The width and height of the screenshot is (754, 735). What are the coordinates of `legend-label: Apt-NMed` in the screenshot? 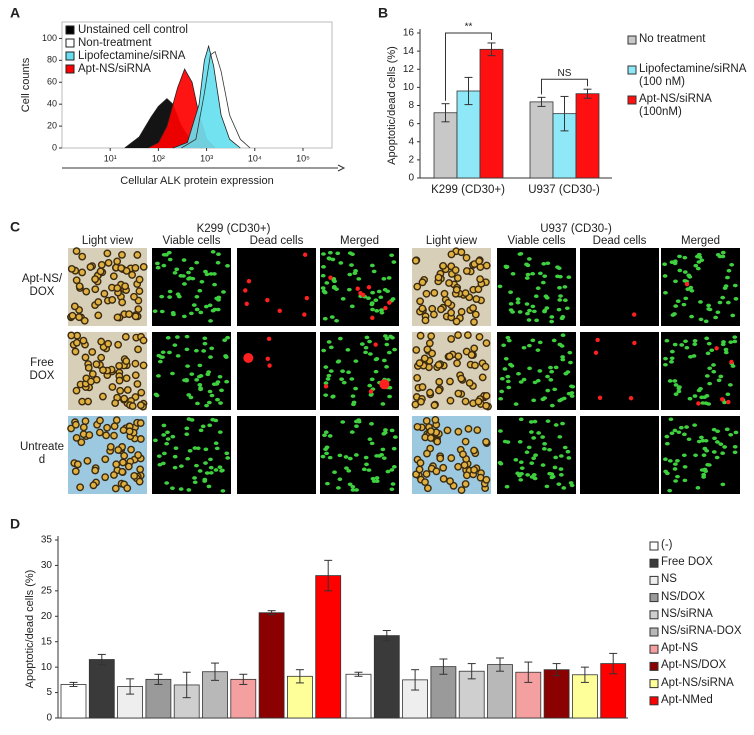 It's located at (687, 699).